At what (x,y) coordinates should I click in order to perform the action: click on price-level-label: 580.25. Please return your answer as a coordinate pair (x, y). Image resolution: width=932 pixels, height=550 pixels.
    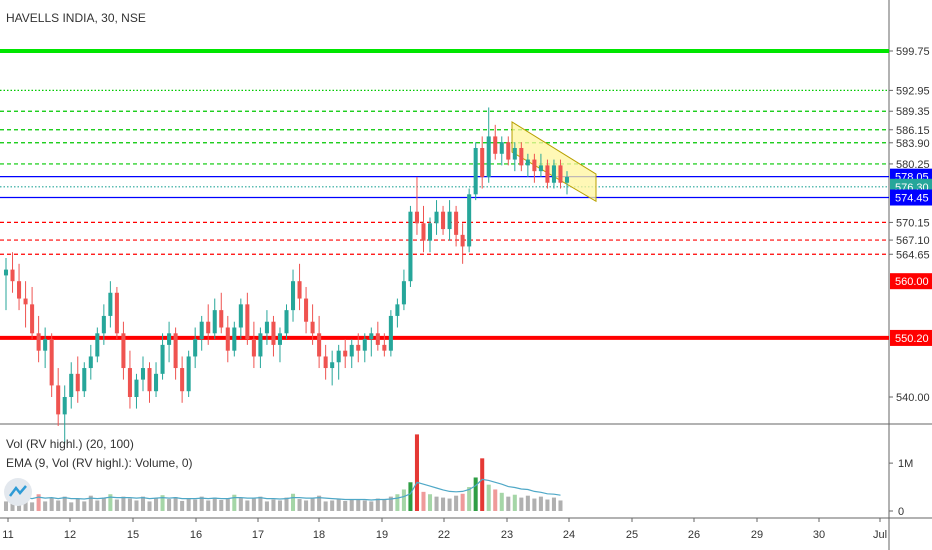
    Looking at the image, I should click on (913, 165).